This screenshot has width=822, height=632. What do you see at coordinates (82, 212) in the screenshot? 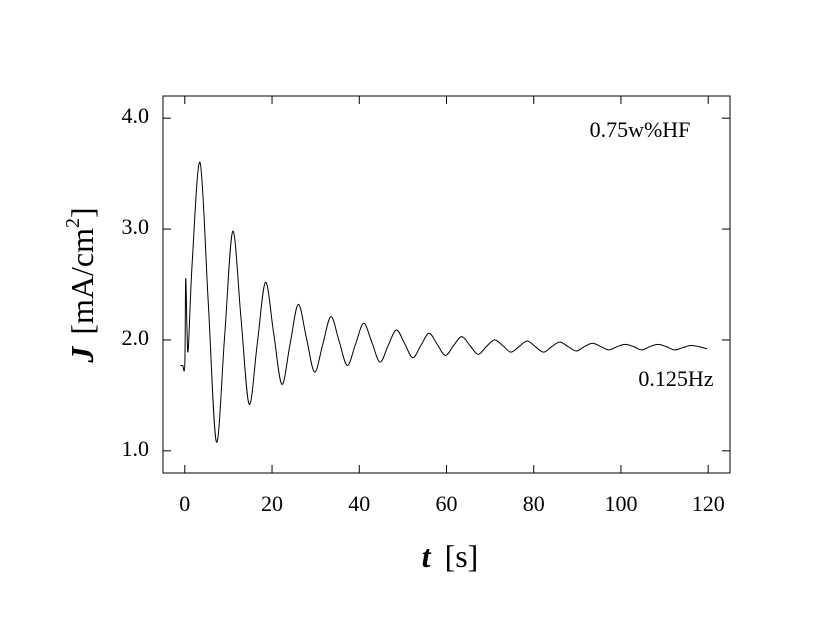
I see `y-label-close: ]` at bounding box center [82, 212].